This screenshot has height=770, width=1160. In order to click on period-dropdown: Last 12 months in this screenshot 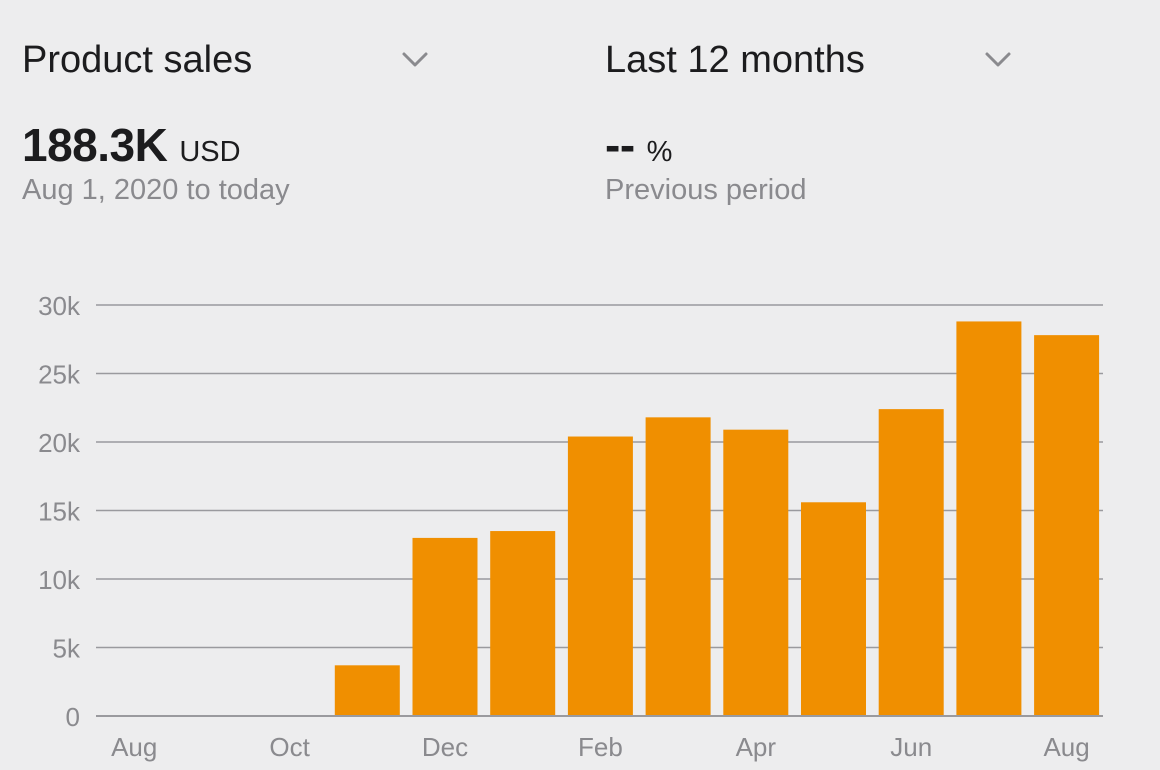, I will do `click(815, 60)`.